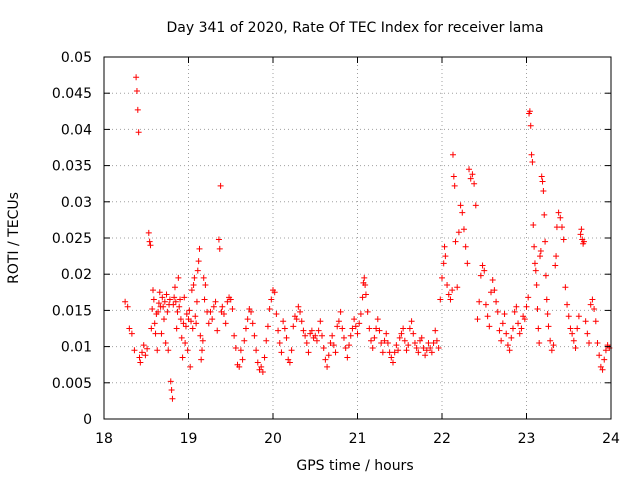  I want to click on y-tick-label: 0, so click(87, 420).